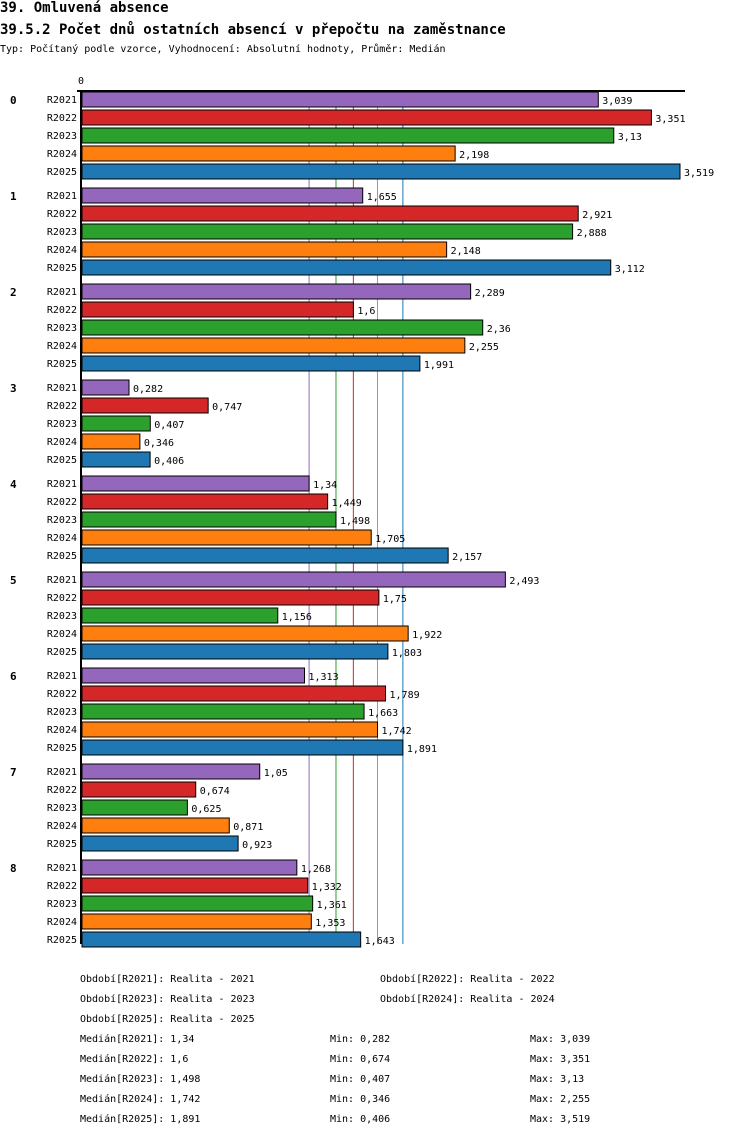  What do you see at coordinates (382, 197) in the screenshot?
I see `value-label: 1,655` at bounding box center [382, 197].